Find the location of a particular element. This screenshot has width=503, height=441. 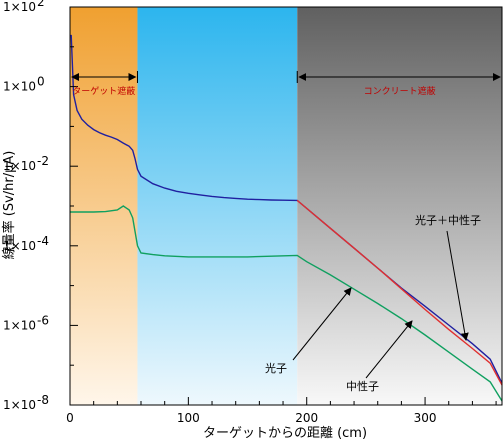

x-tick-label: 100 is located at coordinates (188, 418).